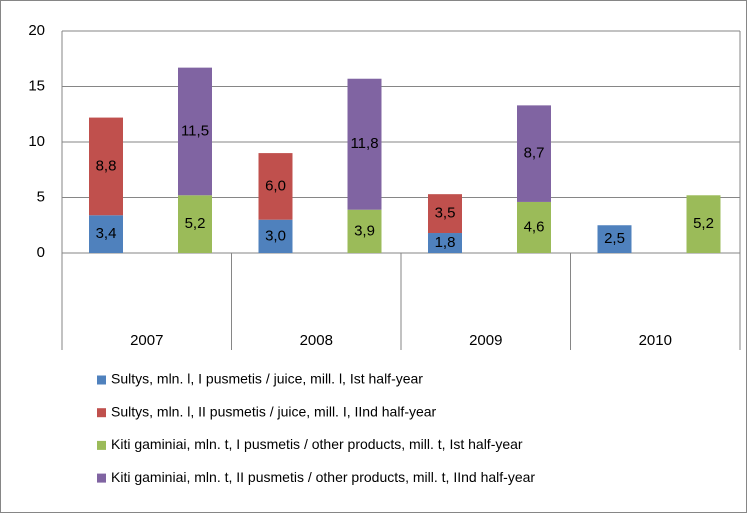 The width and height of the screenshot is (748, 514). Describe the element at coordinates (146, 340) in the screenshot. I see `x-tick-label: 2007` at that location.